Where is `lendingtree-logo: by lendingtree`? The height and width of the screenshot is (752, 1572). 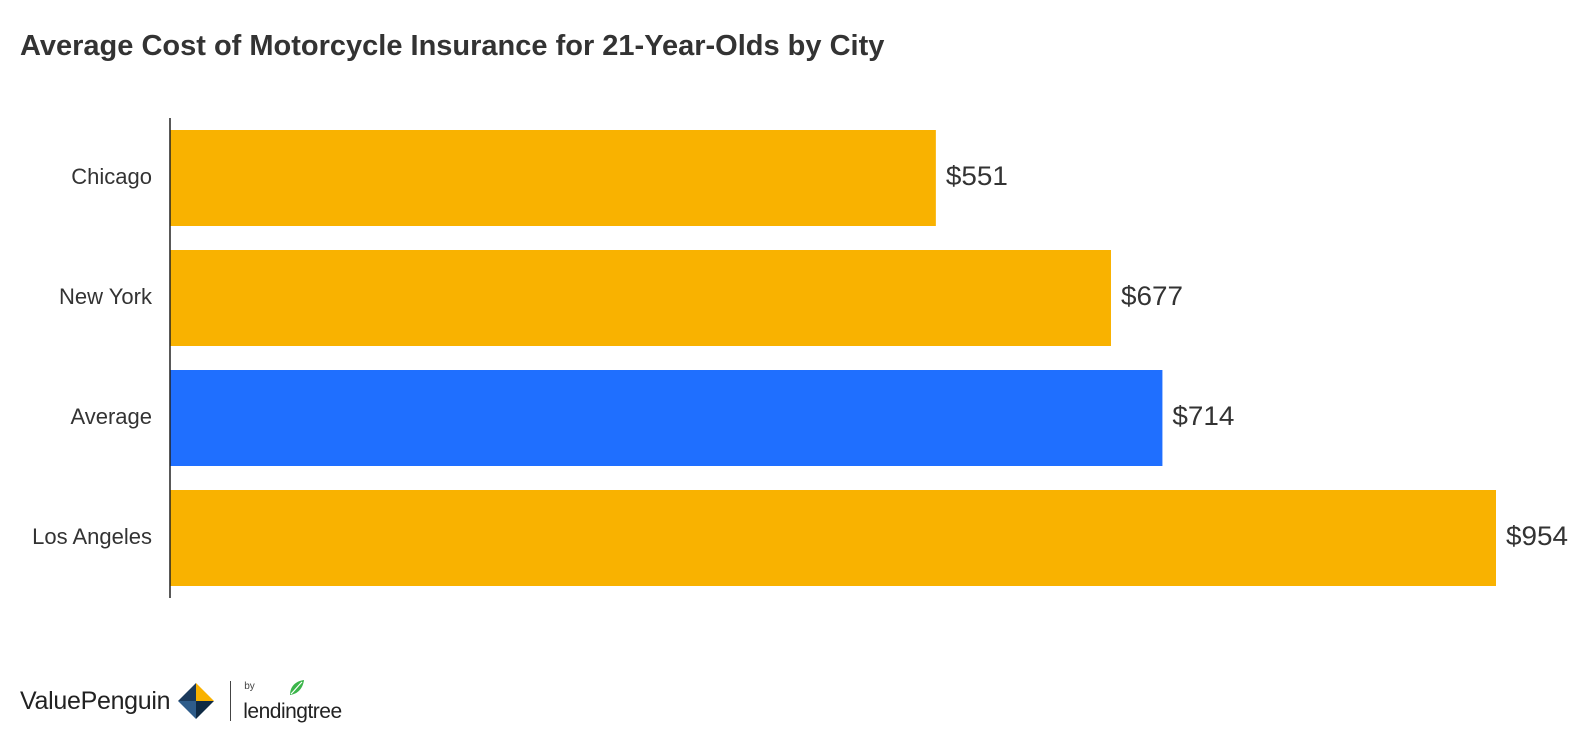
lendingtree-logo: by lendingtree is located at coordinates (292, 701).